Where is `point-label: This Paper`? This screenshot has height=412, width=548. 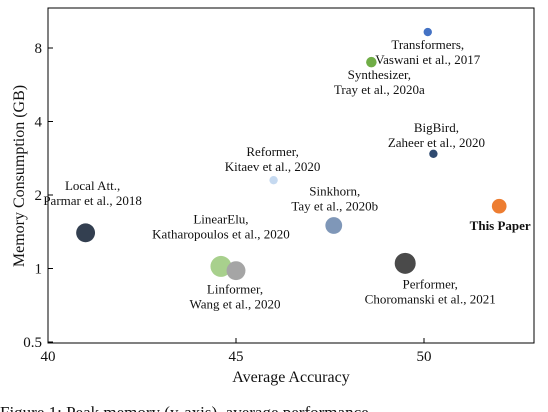
point-label: This Paper is located at coordinates (500, 225).